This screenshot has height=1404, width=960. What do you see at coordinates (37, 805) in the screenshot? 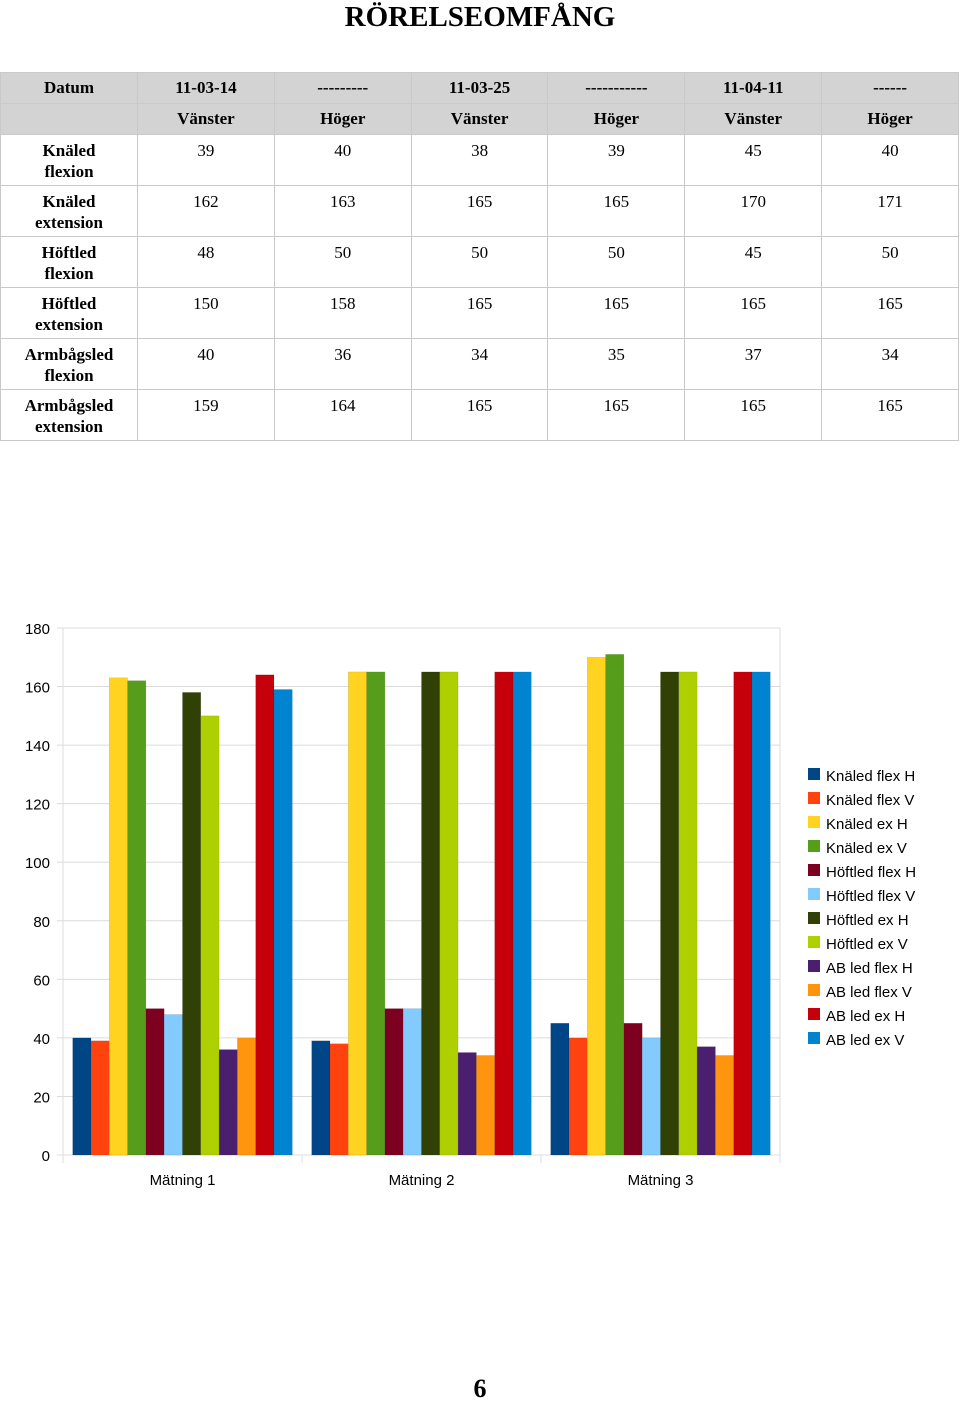
I see `y-tick-label: 120` at bounding box center [37, 805].